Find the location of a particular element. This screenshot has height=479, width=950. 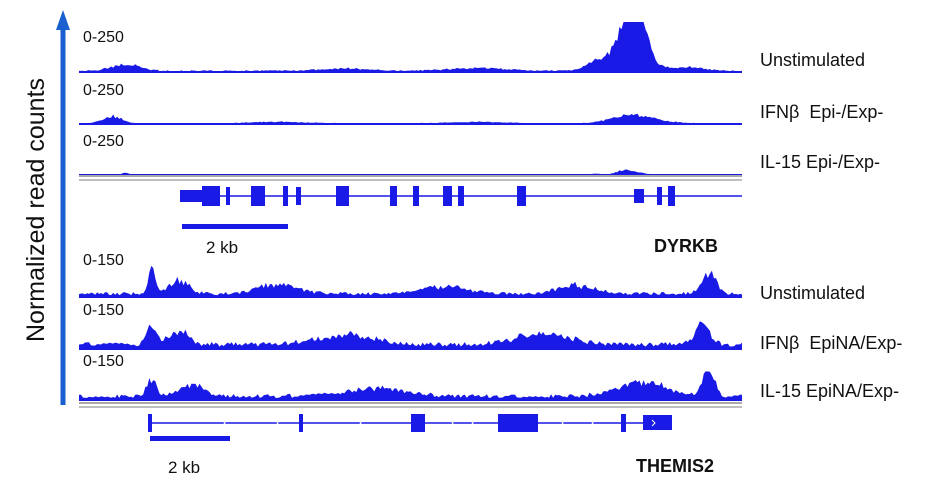

track-themis2-il15 is located at coordinates (410, 386).